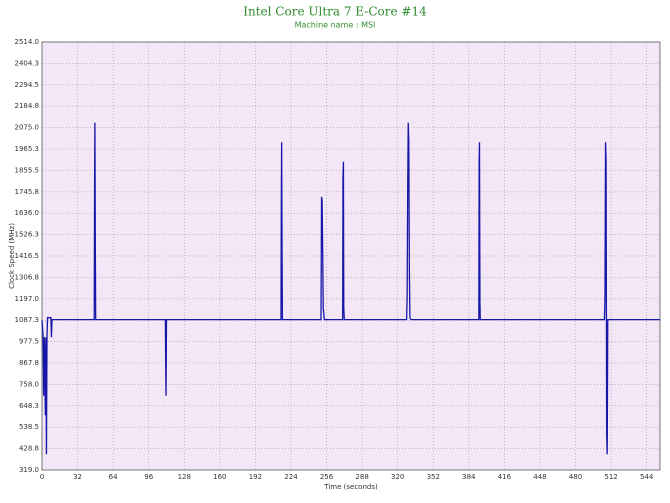 Image resolution: width=670 pixels, height=503 pixels. Describe the element at coordinates (27, 235) in the screenshot. I see `y-tick-label: 1526.3` at that location.